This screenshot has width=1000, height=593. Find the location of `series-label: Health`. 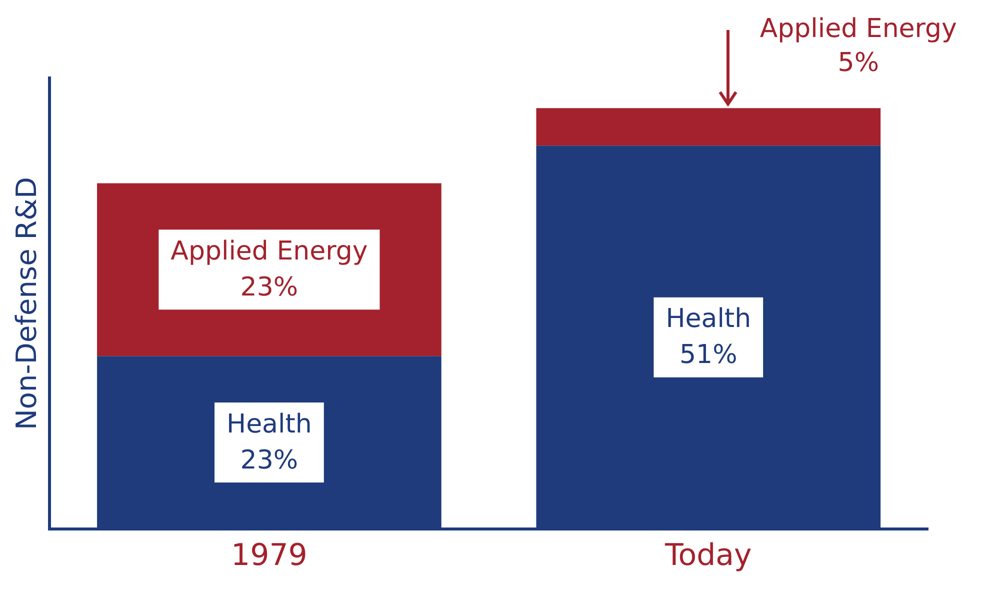

series-label: Health is located at coordinates (269, 424).